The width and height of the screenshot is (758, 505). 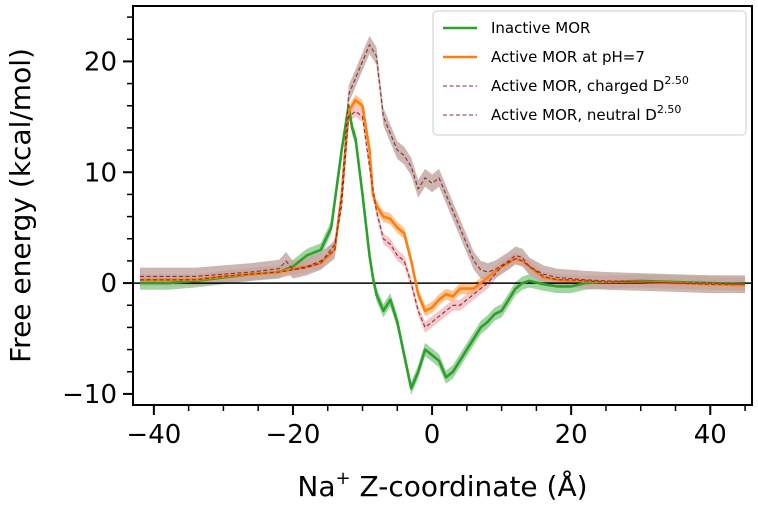 I want to click on legend-label: Active MOR, charged D2.50, so click(x=590, y=84).